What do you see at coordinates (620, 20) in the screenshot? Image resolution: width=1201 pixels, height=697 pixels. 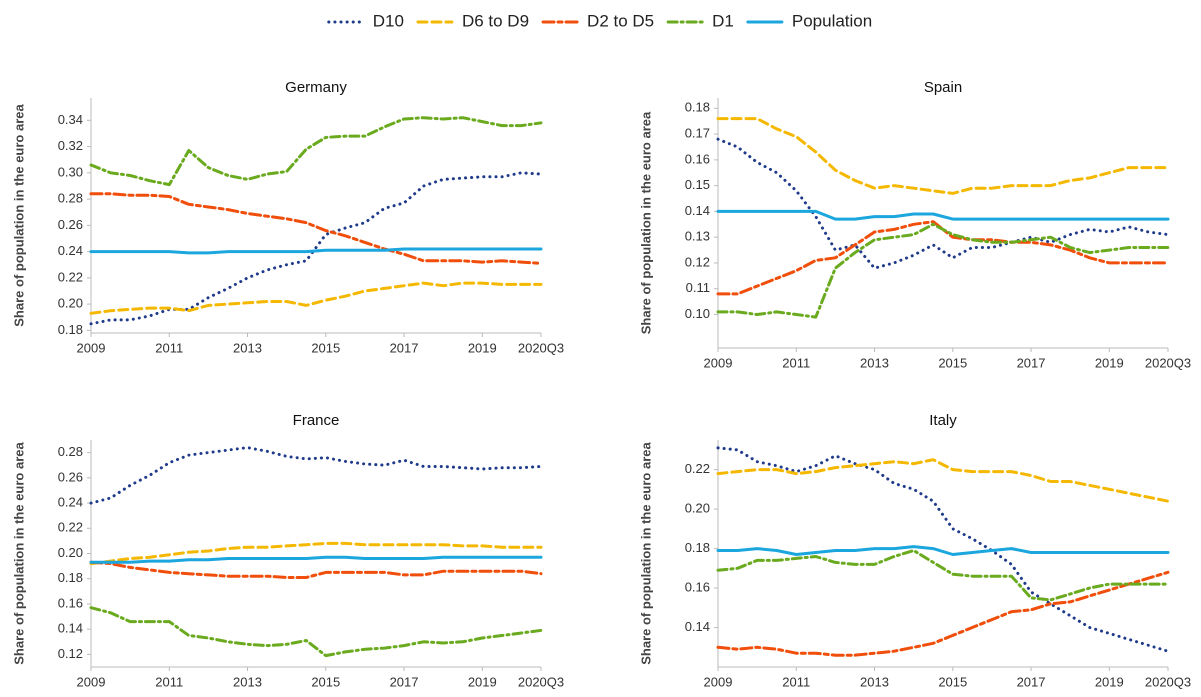 I see `legend-label: D2 to D5` at bounding box center [620, 20].